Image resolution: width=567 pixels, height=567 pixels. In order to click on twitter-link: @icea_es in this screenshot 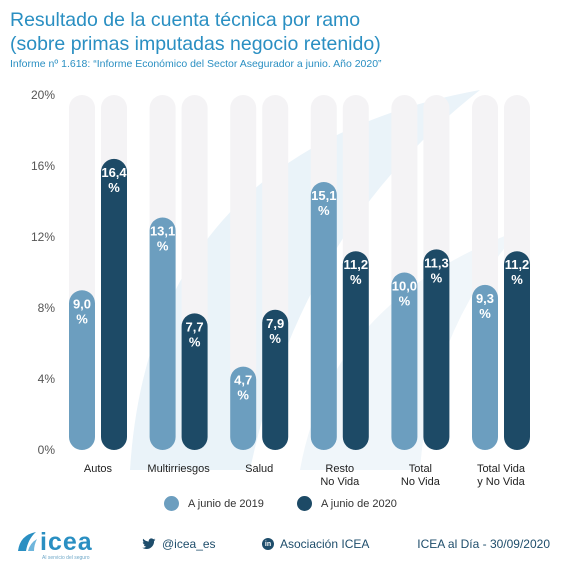, I will do `click(179, 544)`.